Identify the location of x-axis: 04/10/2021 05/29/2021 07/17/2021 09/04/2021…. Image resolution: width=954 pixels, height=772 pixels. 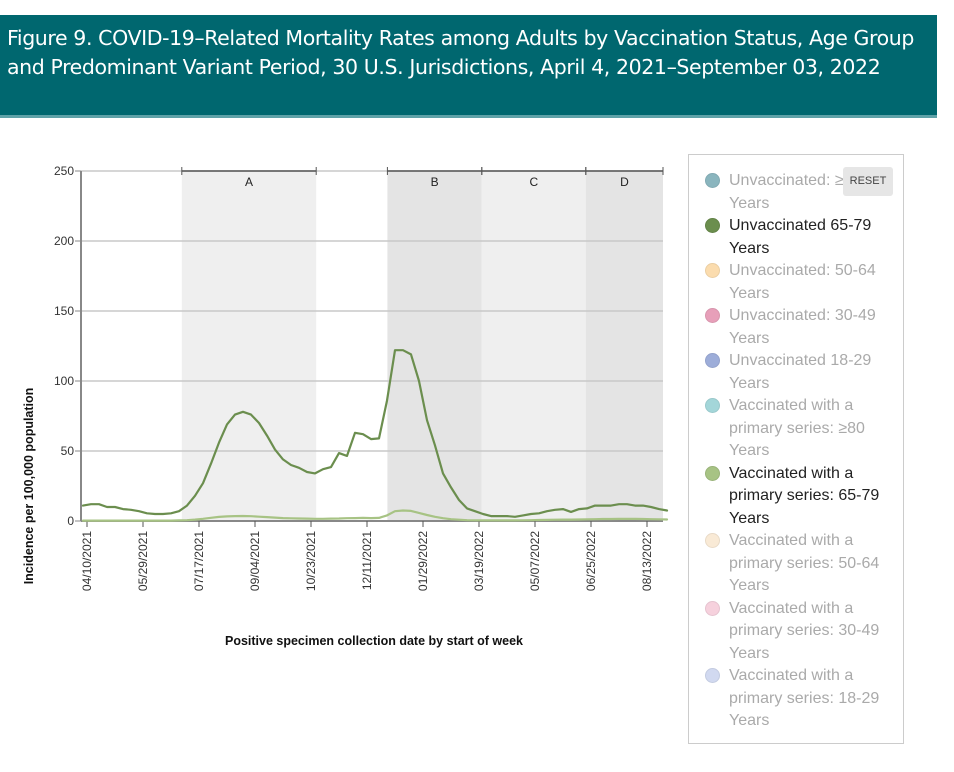
(371, 555).